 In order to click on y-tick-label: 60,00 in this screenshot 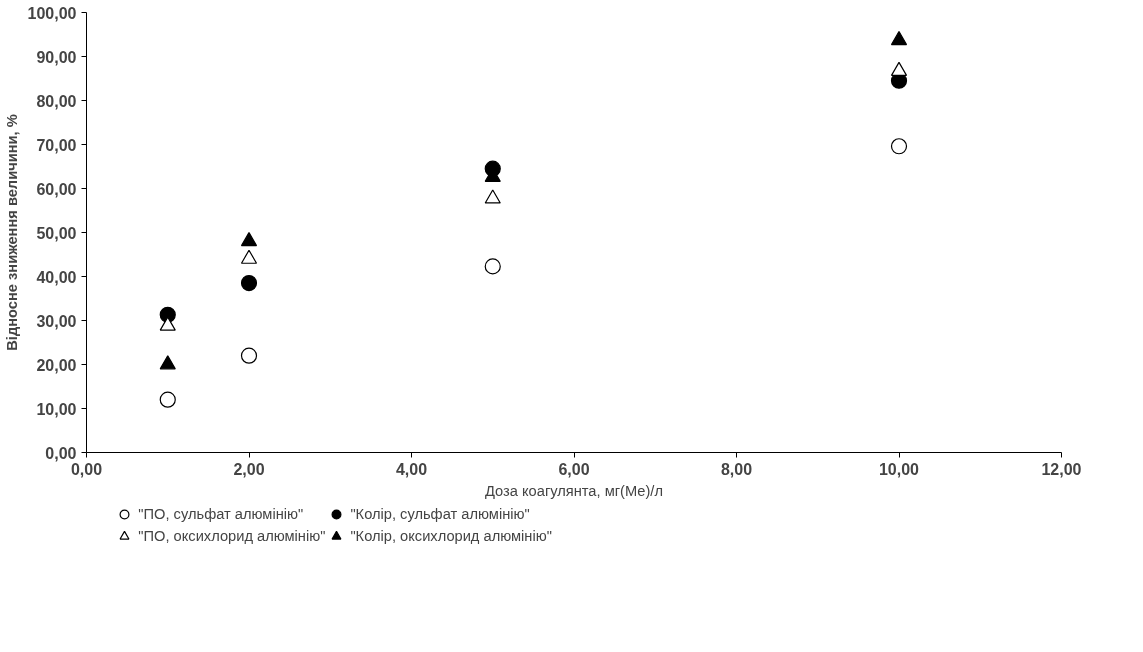, I will do `click(56, 189)`.